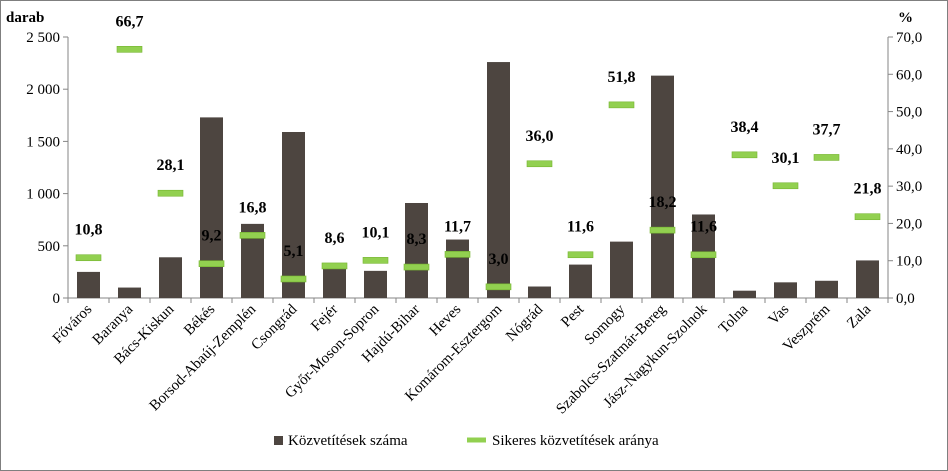 The height and width of the screenshot is (471, 948). I want to click on data-label: 8,3, so click(417, 239).